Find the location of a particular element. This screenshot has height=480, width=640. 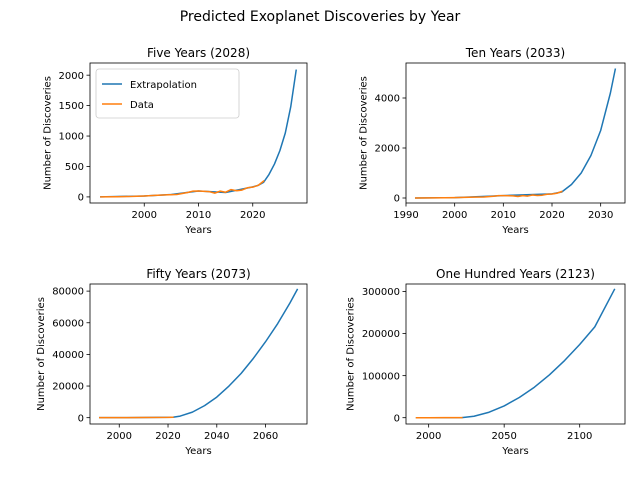

x-tick-label: 1990 is located at coordinates (405, 215).